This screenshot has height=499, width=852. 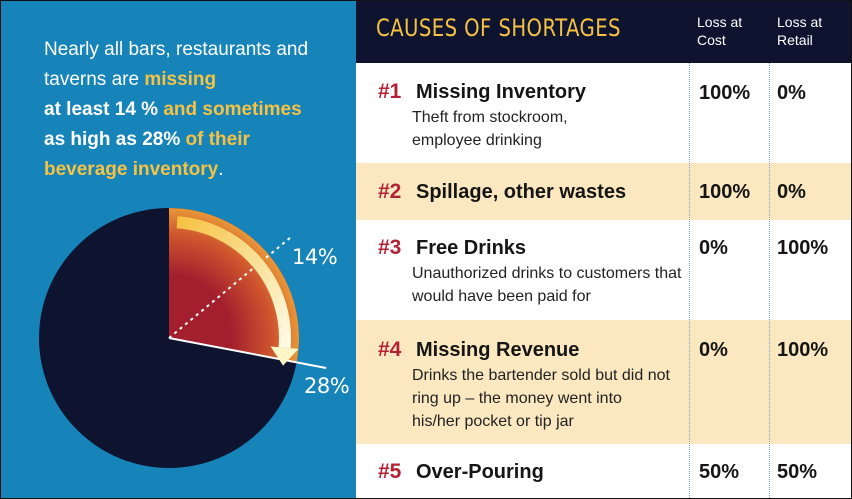 What do you see at coordinates (689, 280) in the screenshot?
I see `column-divider-cost` at bounding box center [689, 280].